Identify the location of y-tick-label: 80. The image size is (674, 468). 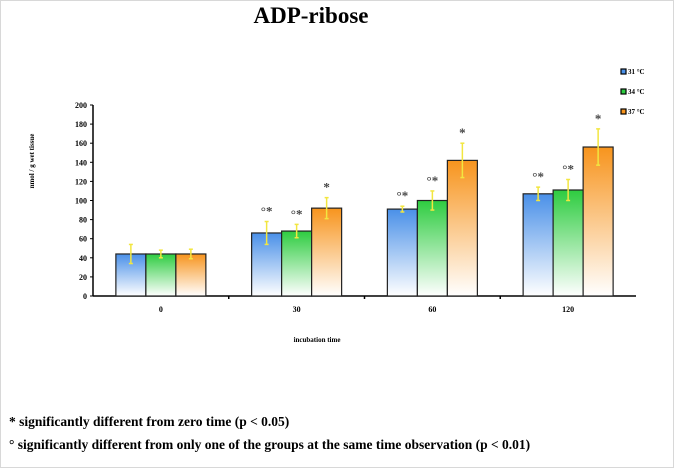
(83, 220).